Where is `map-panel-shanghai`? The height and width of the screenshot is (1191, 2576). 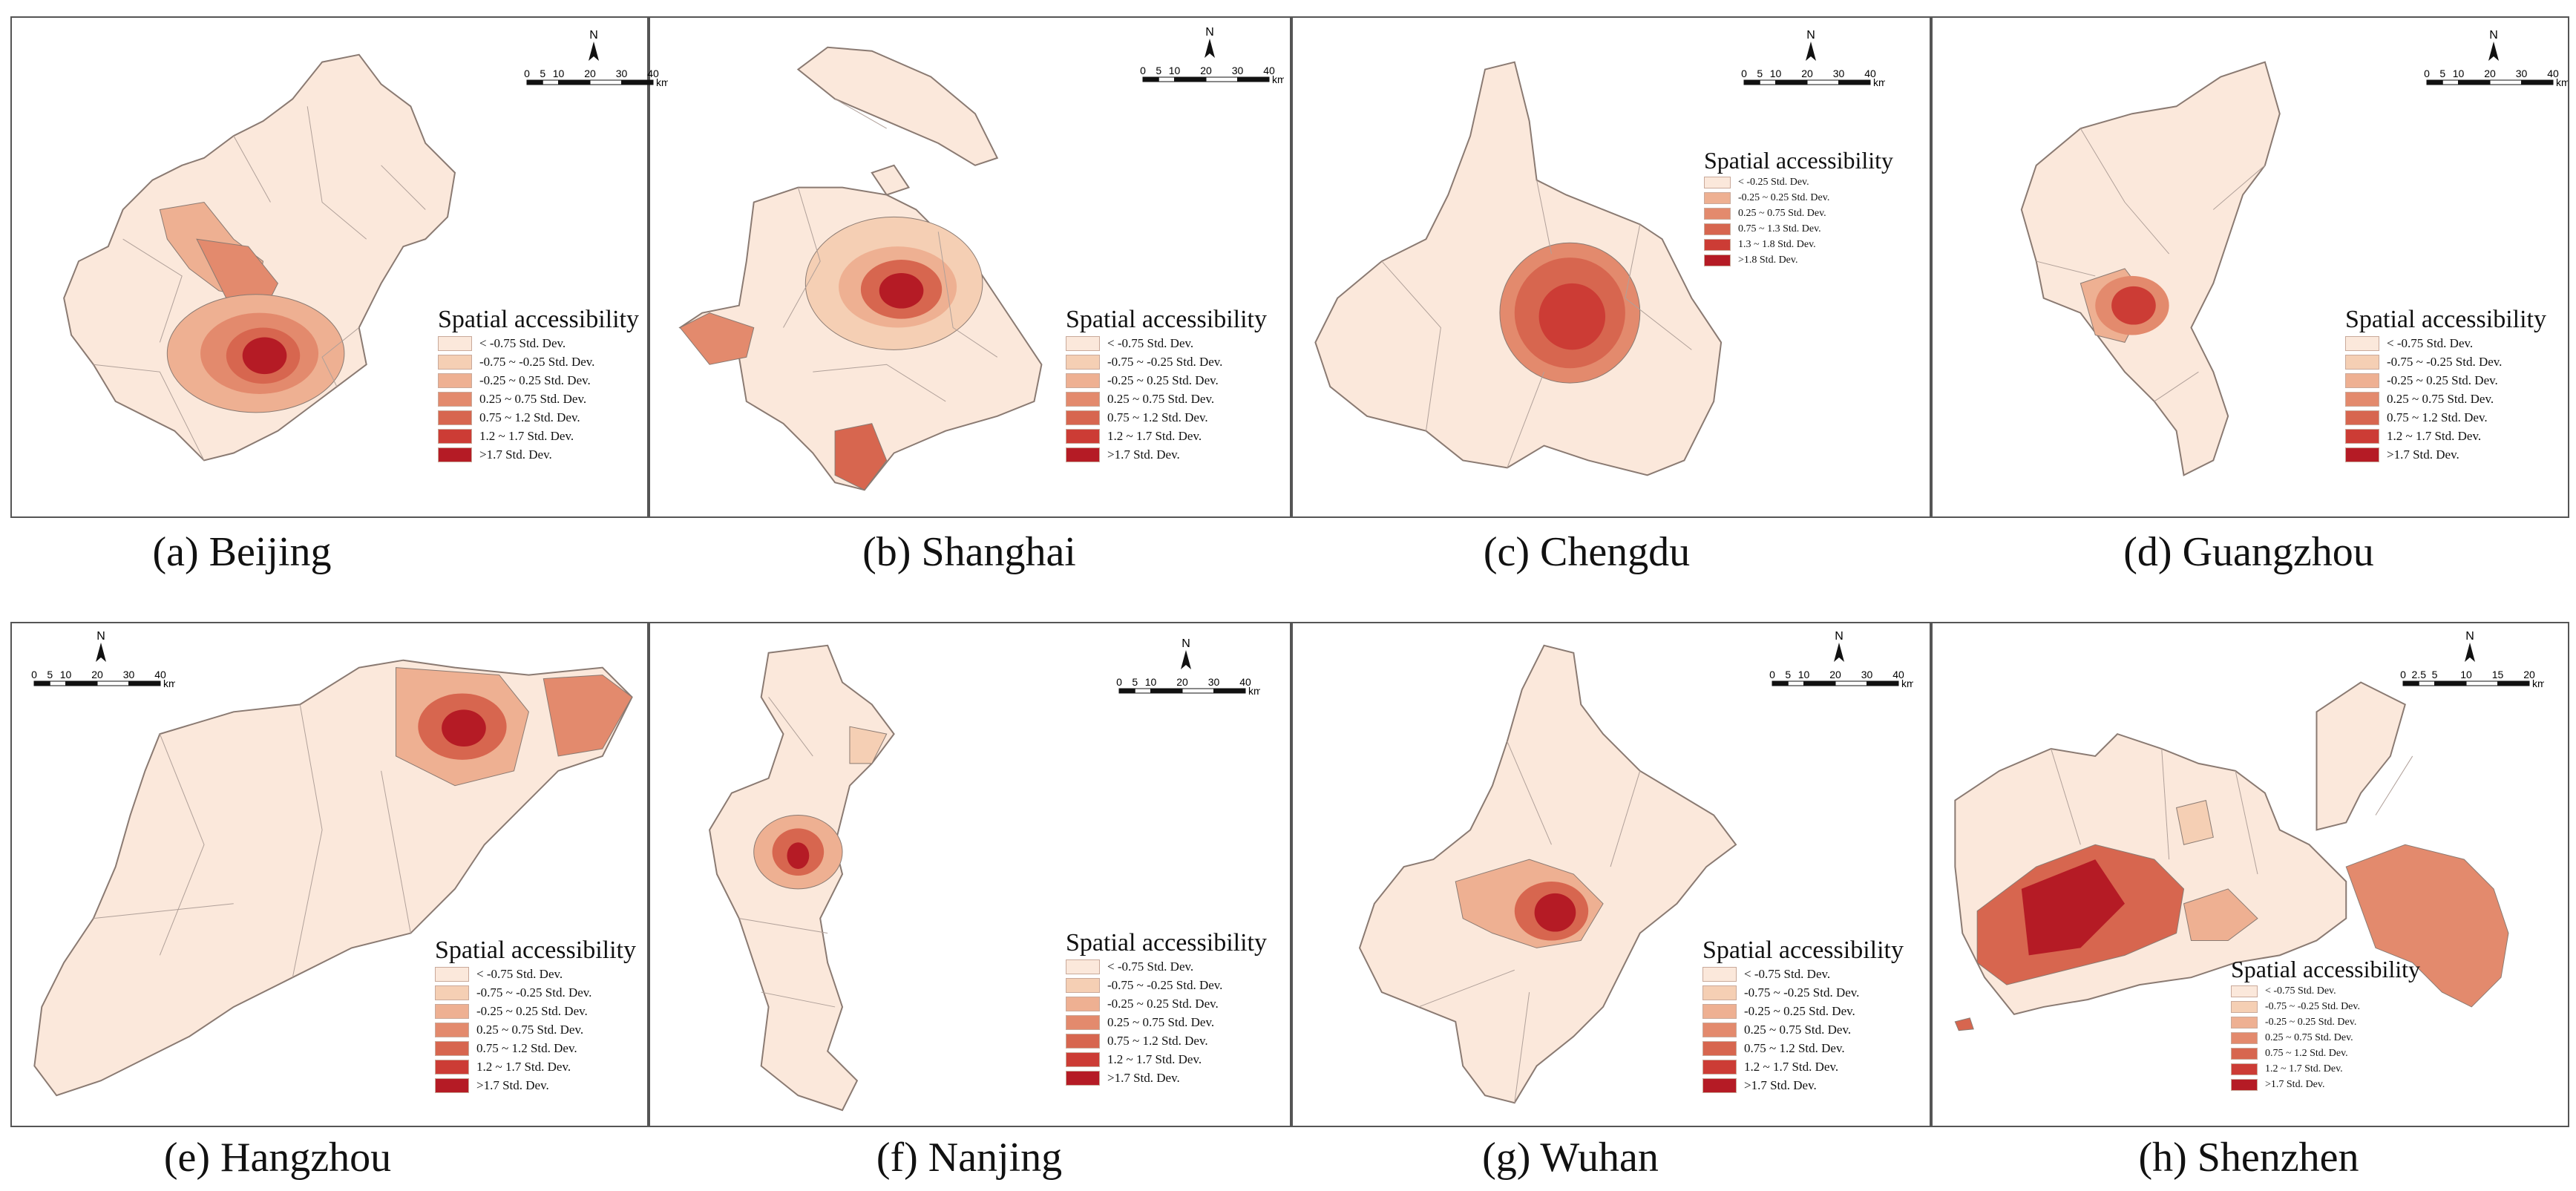
map-panel-shanghai is located at coordinates (970, 267).